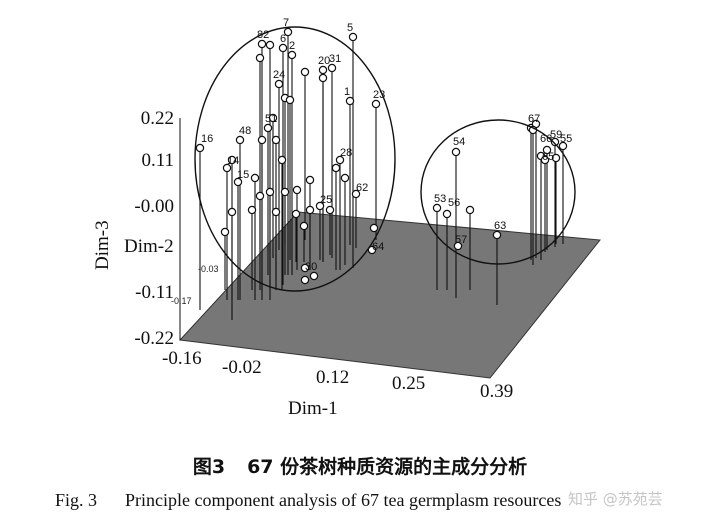  What do you see at coordinates (378, 247) in the screenshot?
I see `data-point-label: 64` at bounding box center [378, 247].